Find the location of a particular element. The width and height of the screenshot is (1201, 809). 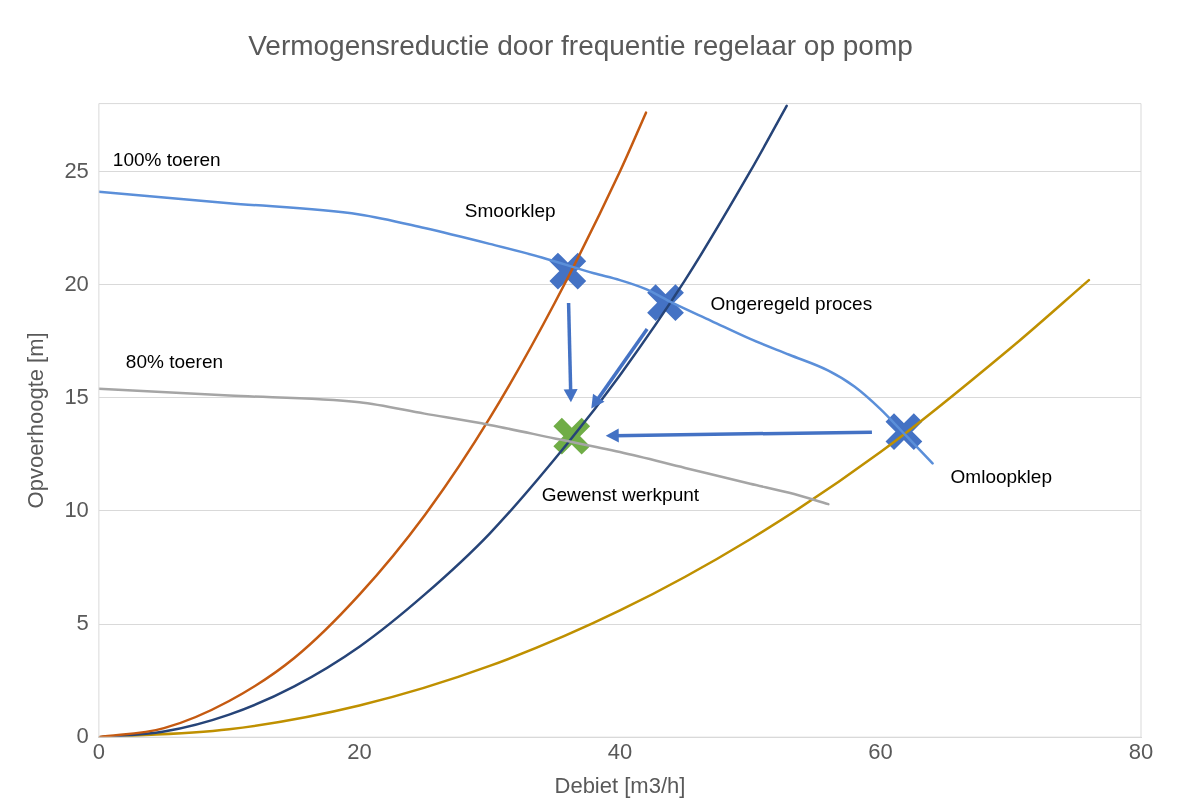

x-tick-label: 40 is located at coordinates (620, 752).